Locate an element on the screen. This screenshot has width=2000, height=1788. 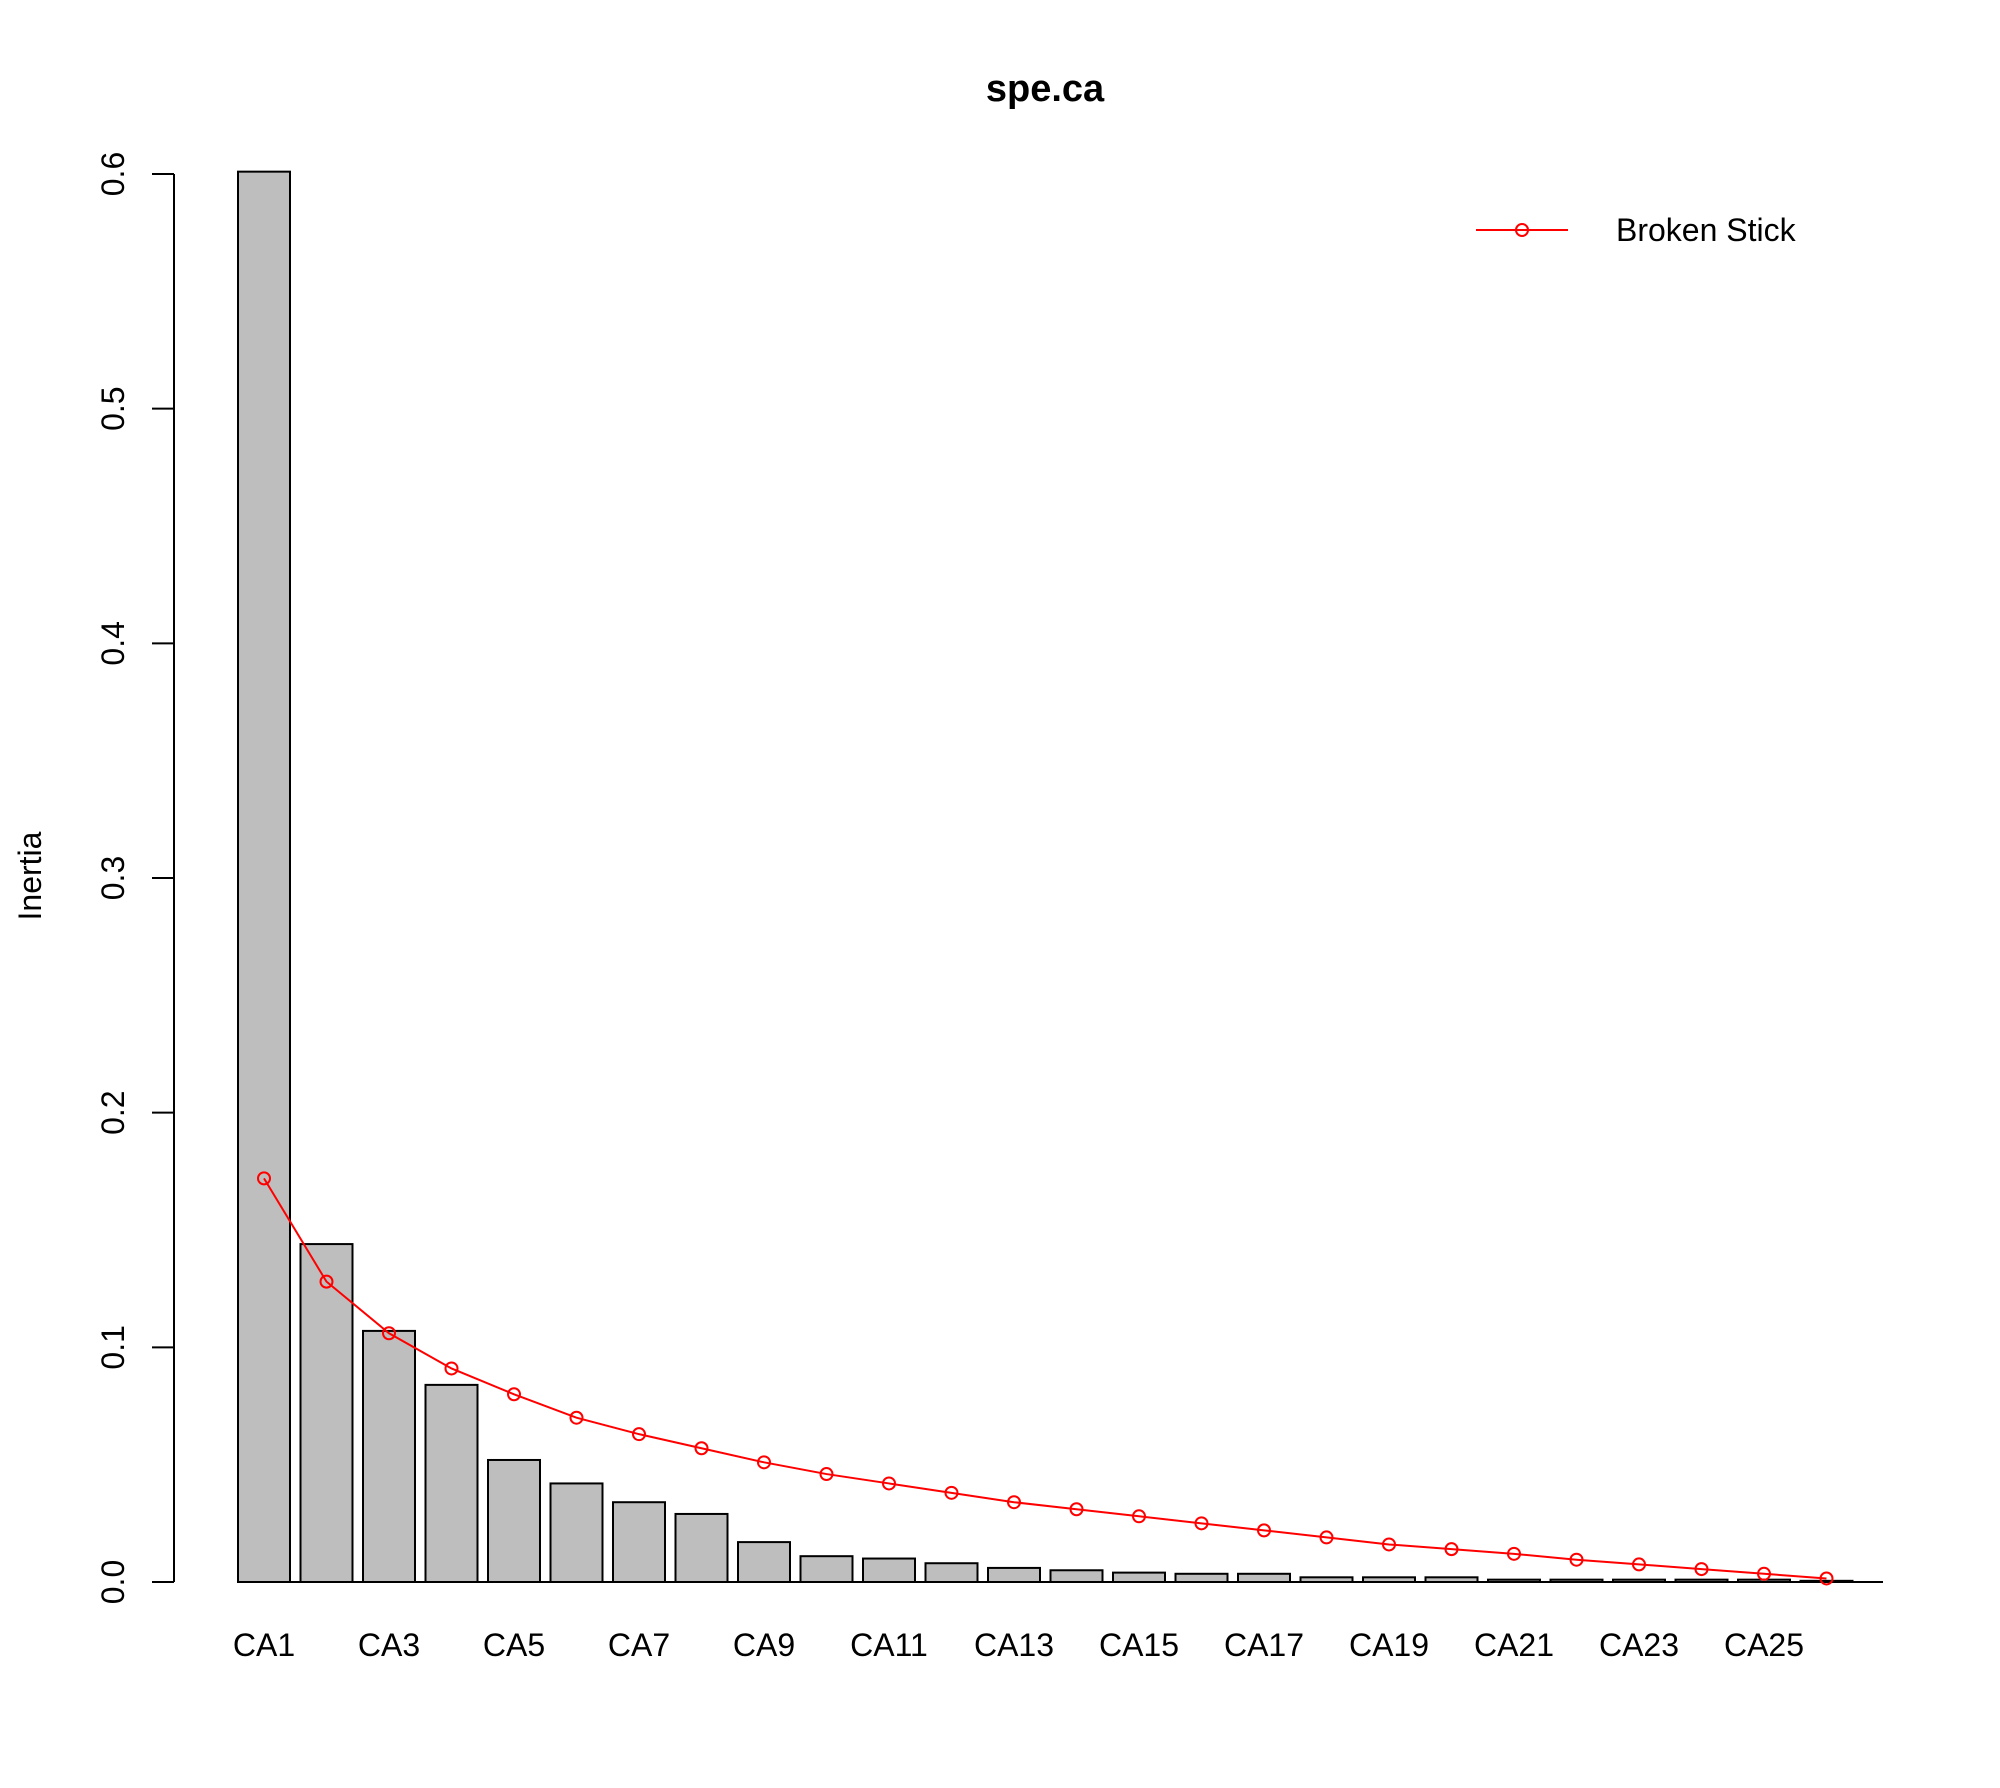
y-tick-label: 0.2 is located at coordinates (113, 1112).